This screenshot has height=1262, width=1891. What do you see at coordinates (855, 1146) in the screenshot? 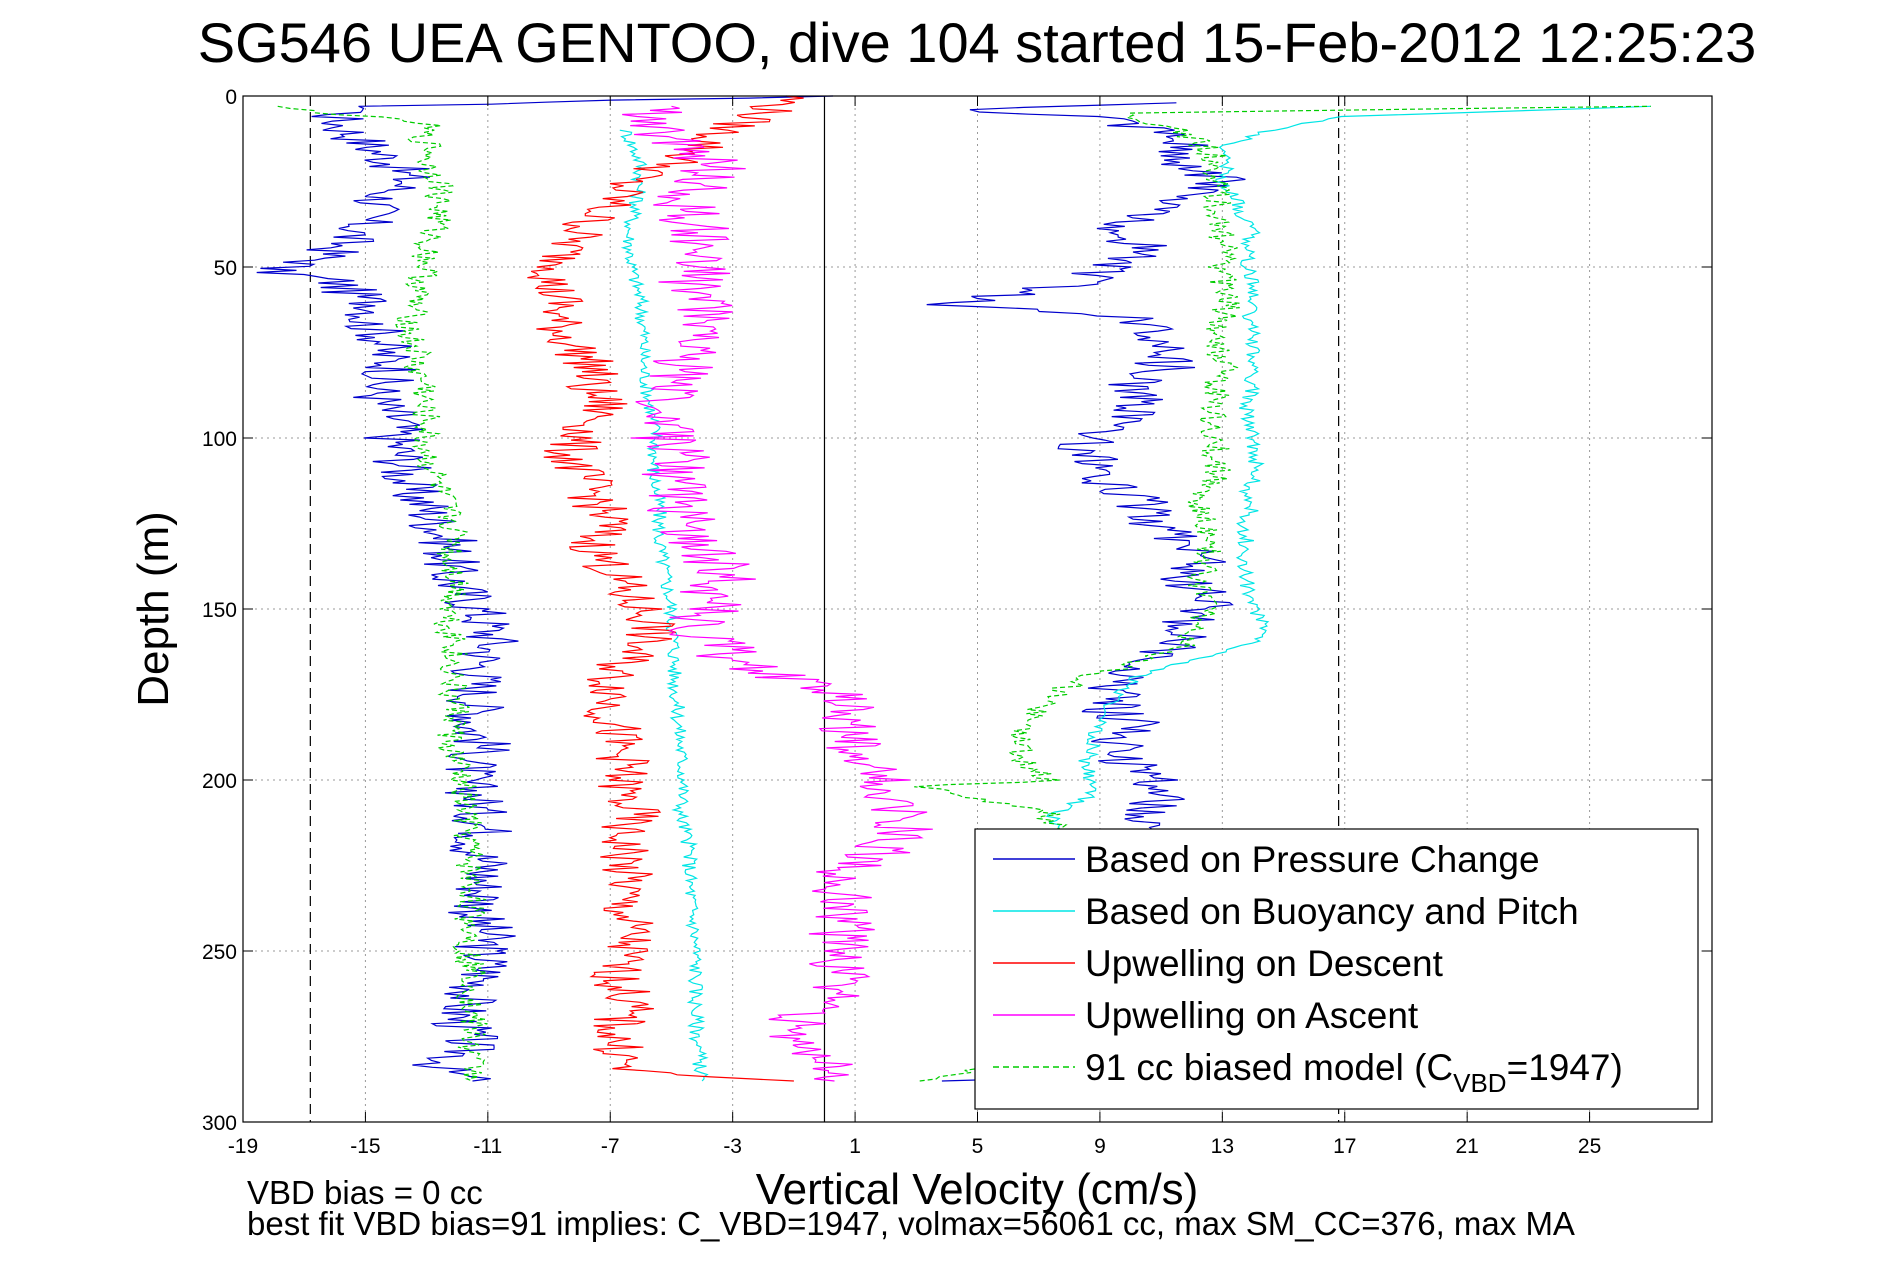
I see `x-tick-label: 1` at bounding box center [855, 1146].